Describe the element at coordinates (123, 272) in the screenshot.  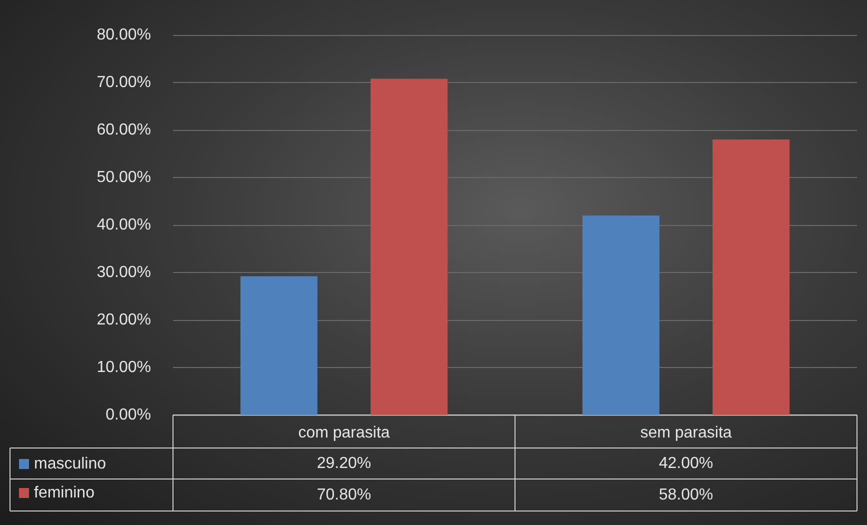
I see `y-tick-label: 30.00%` at that location.